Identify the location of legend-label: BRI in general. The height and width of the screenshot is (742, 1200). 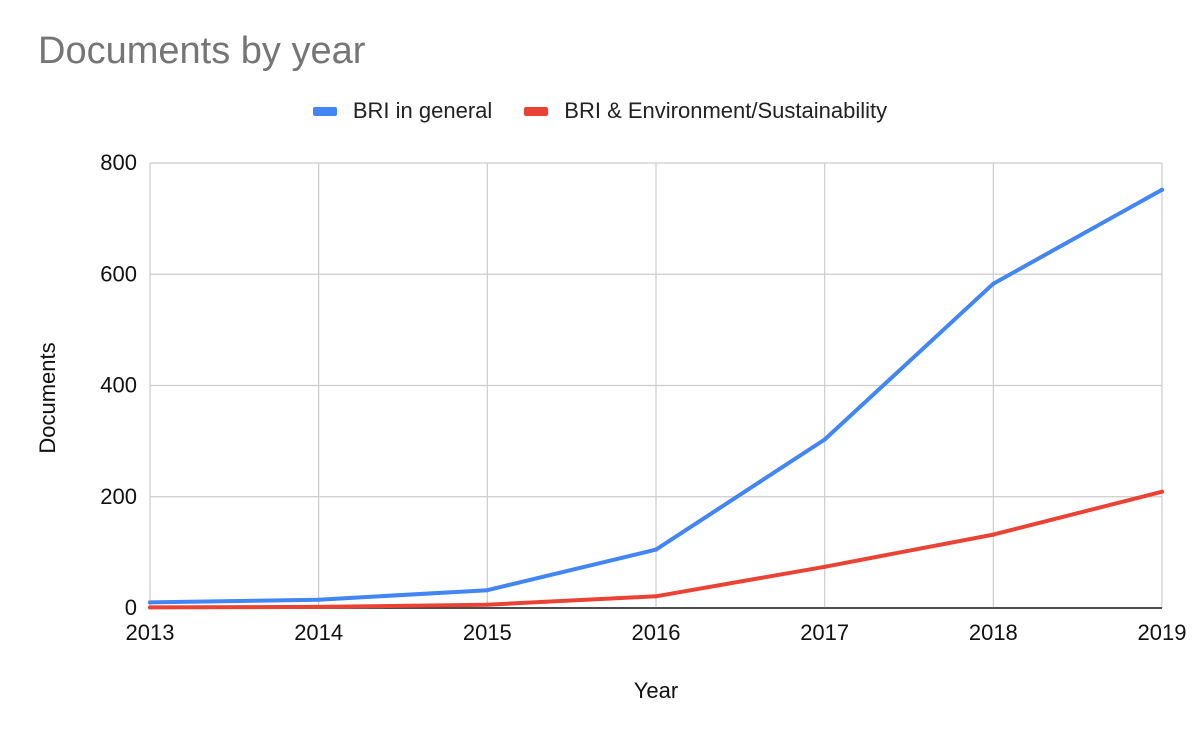
(422, 110).